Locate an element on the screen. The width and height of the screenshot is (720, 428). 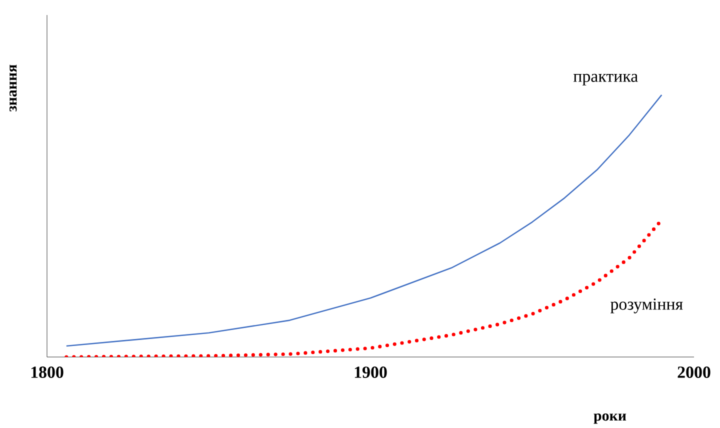
series-label: практика is located at coordinates (605, 80).